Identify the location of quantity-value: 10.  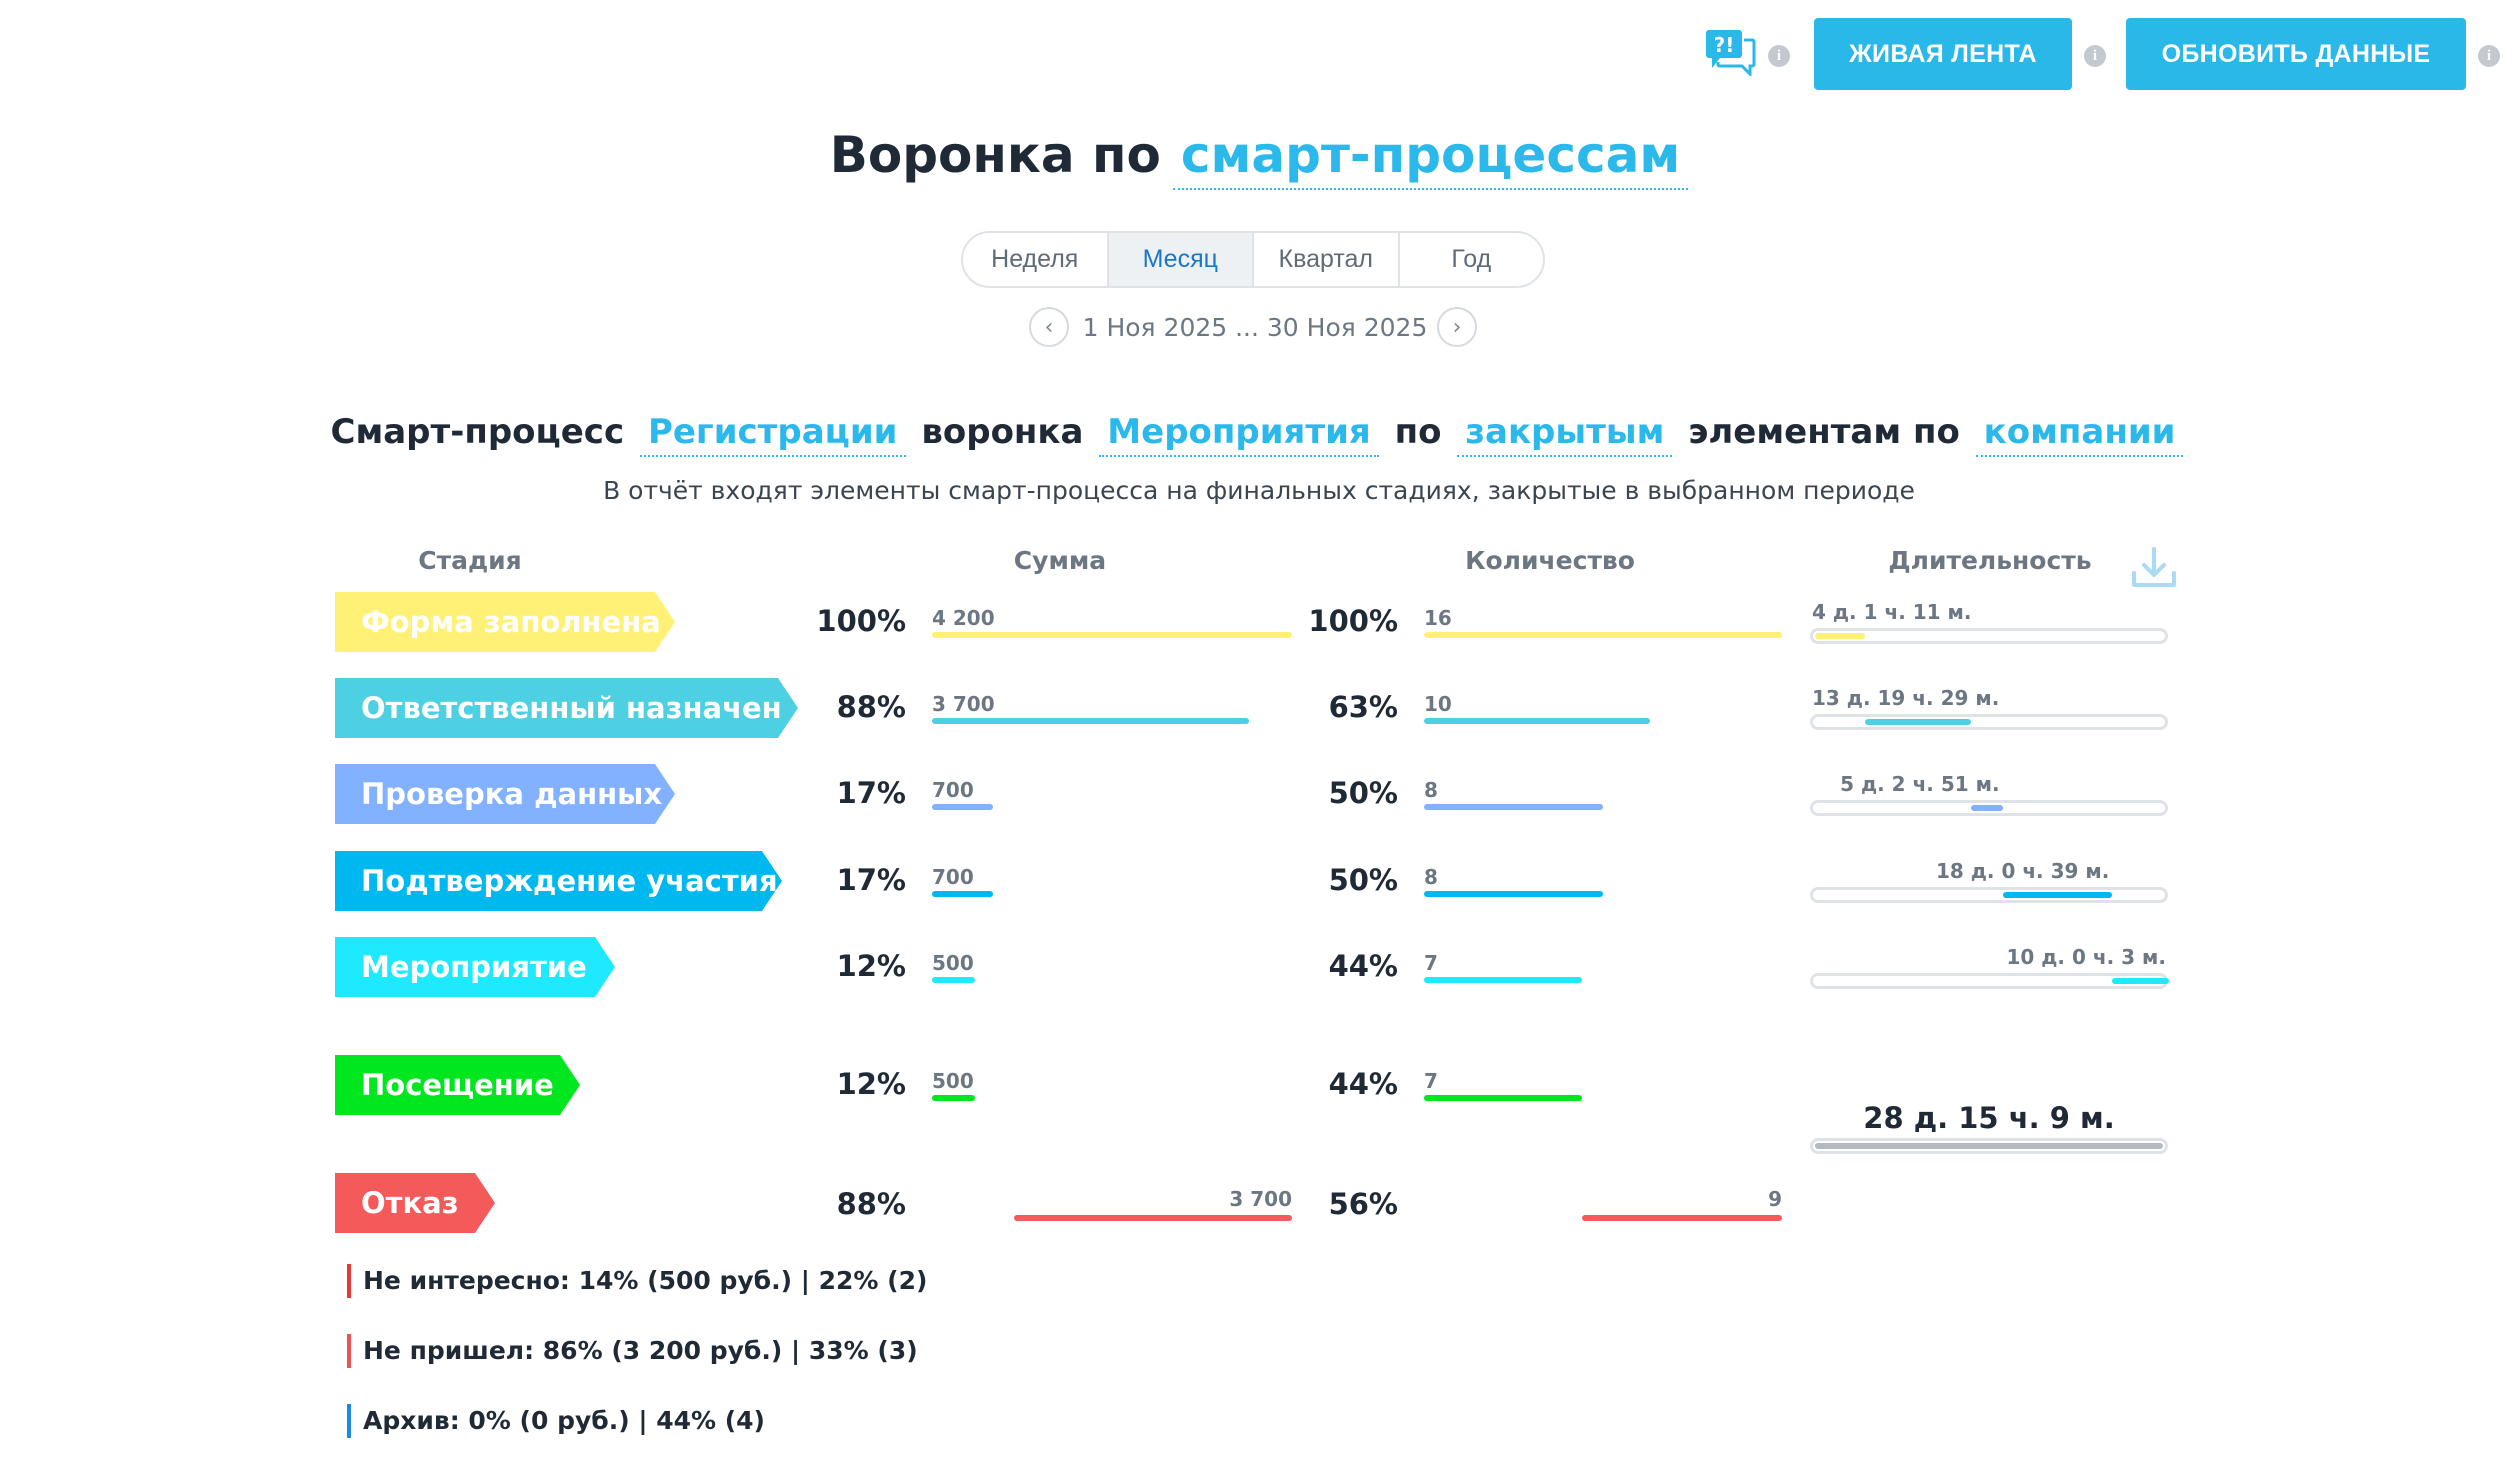
(1438, 704).